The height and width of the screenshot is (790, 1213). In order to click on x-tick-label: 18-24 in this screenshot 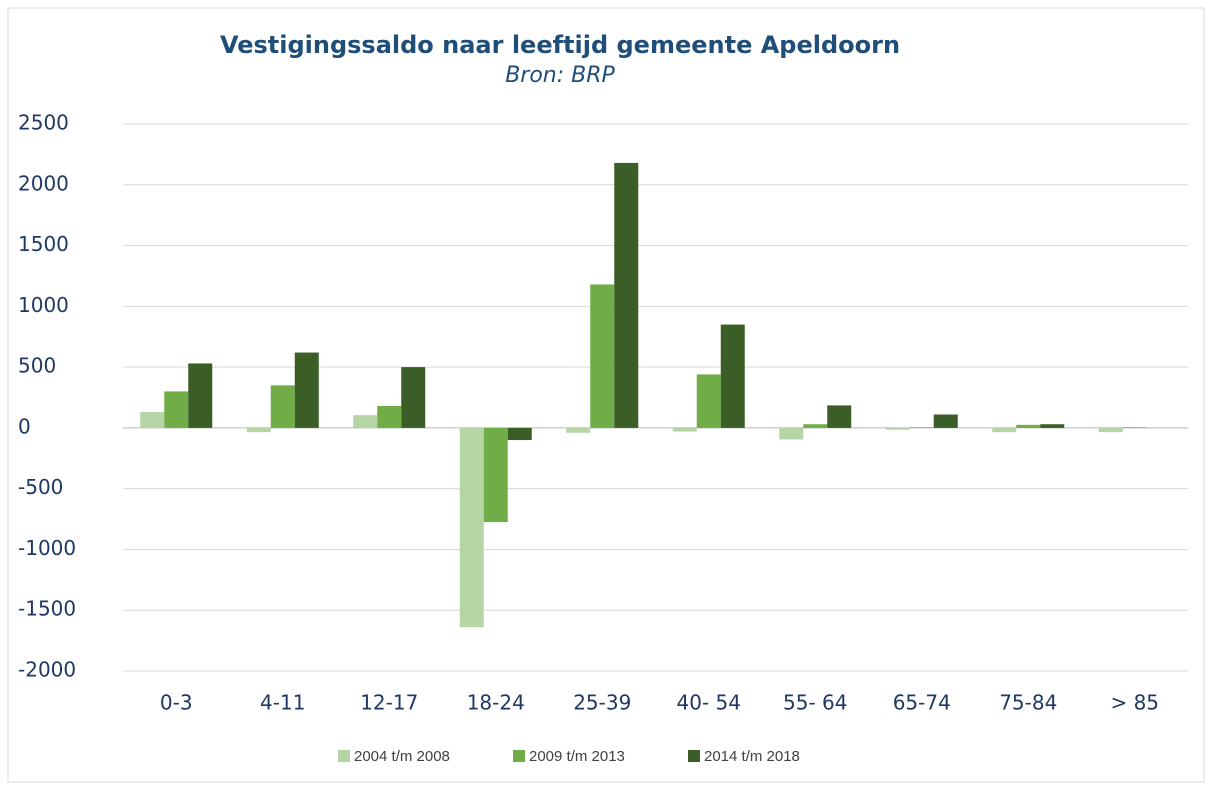, I will do `click(496, 703)`.